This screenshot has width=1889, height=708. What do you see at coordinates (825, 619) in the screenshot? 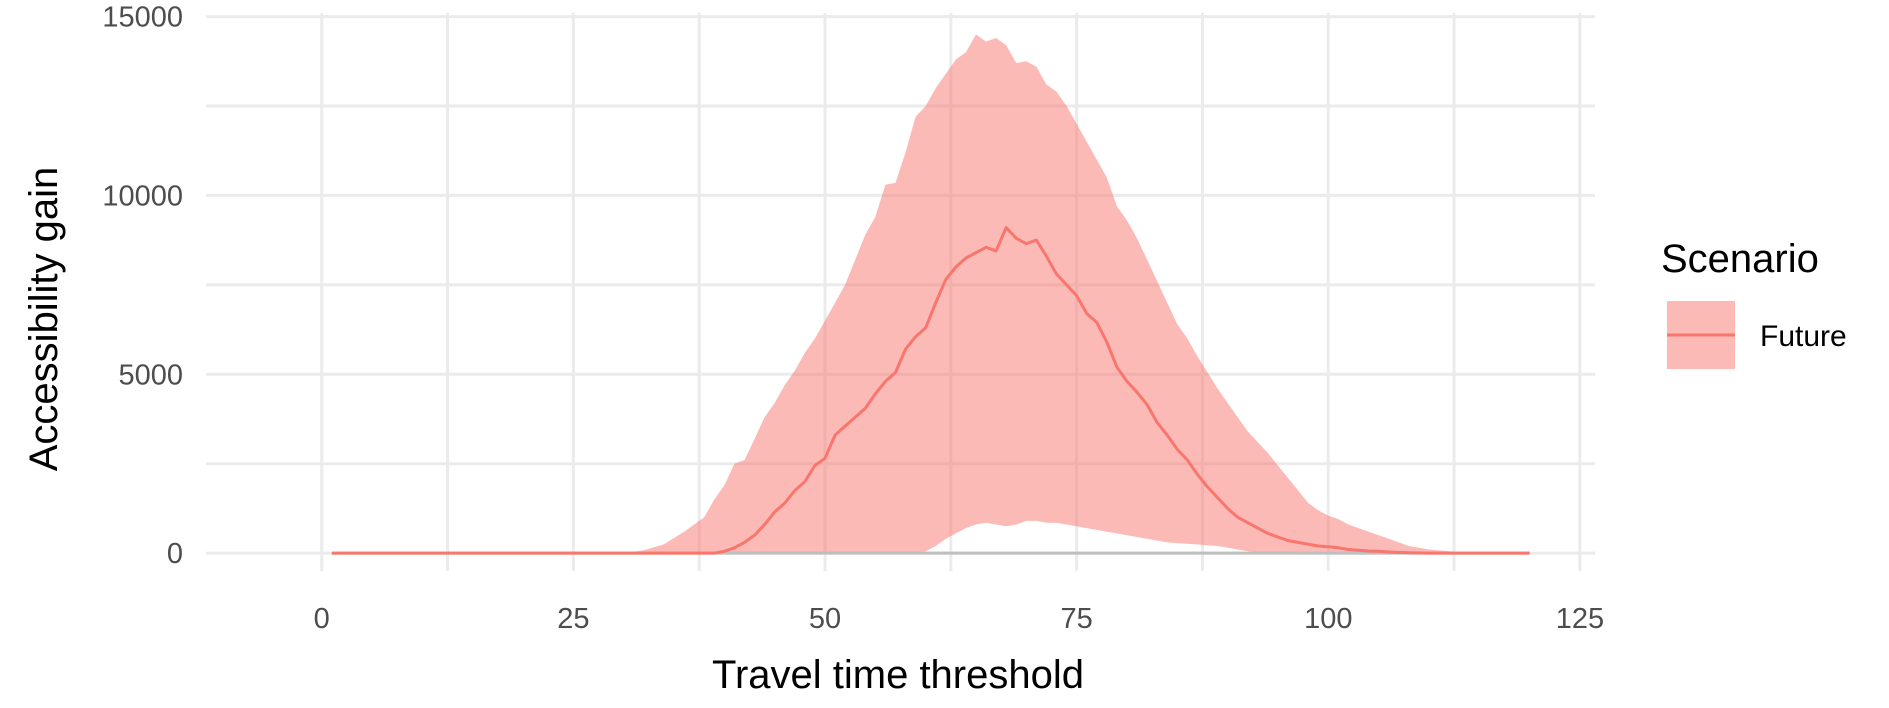
I see `x-tick-label: 50` at bounding box center [825, 619].